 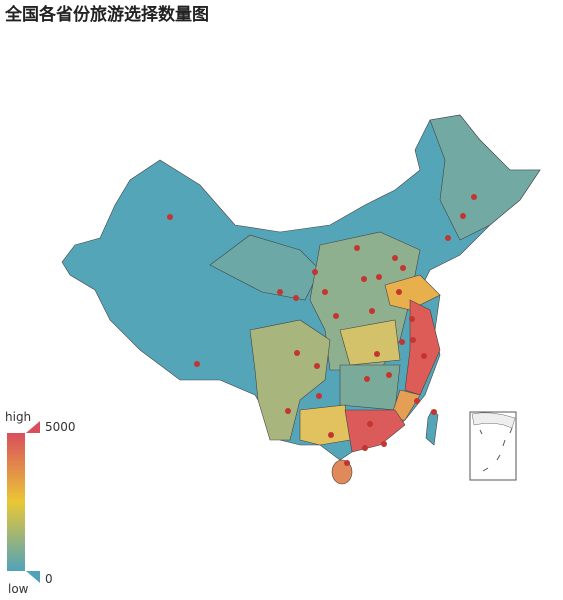 What do you see at coordinates (40, 503) in the screenshot?
I see `visual-map: high low 5000 0` at bounding box center [40, 503].